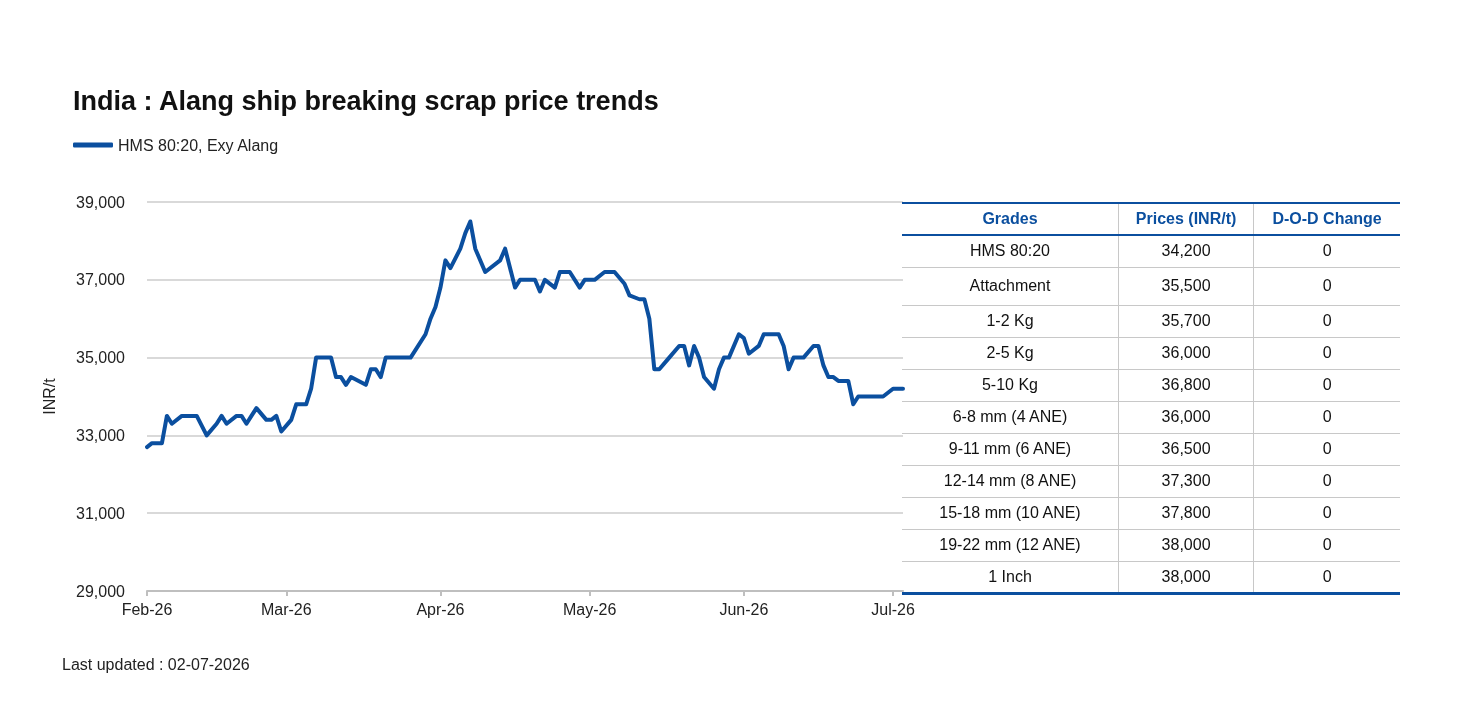 Image resolution: width=1472 pixels, height=702 pixels. Describe the element at coordinates (1010, 481) in the screenshot. I see `category-label: 12-14 mm (8 ANE)` at that location.